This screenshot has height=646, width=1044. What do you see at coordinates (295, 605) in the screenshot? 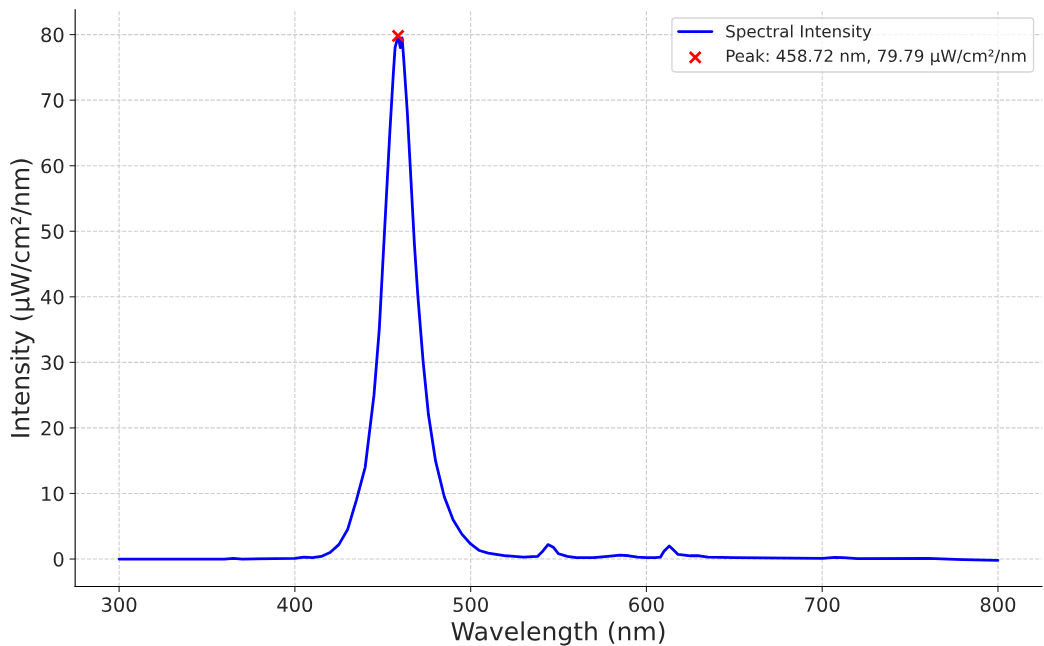
I see `x-tick-label: 400` at bounding box center [295, 605].